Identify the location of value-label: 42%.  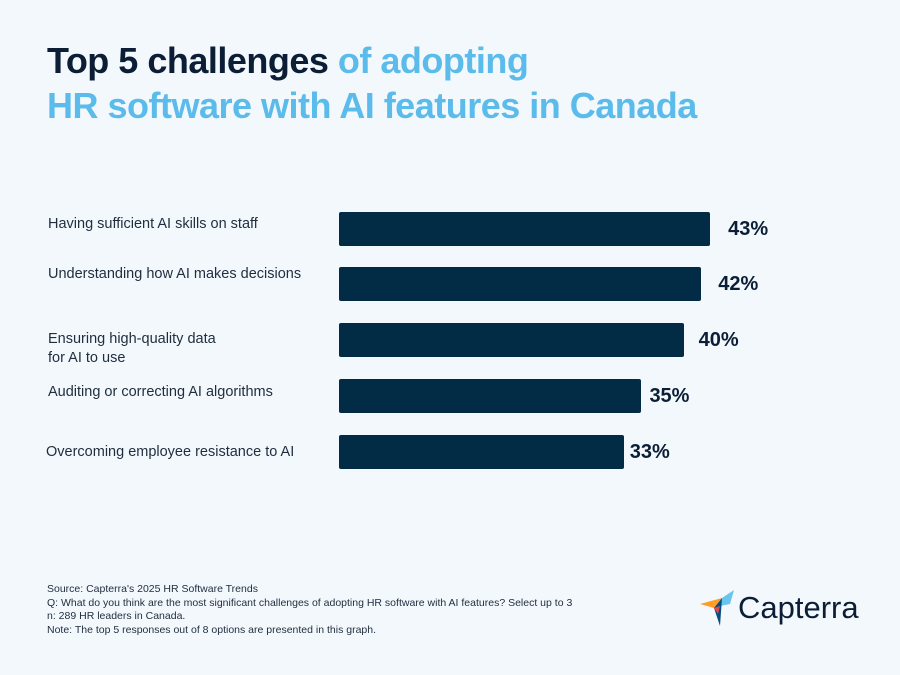
(738, 284).